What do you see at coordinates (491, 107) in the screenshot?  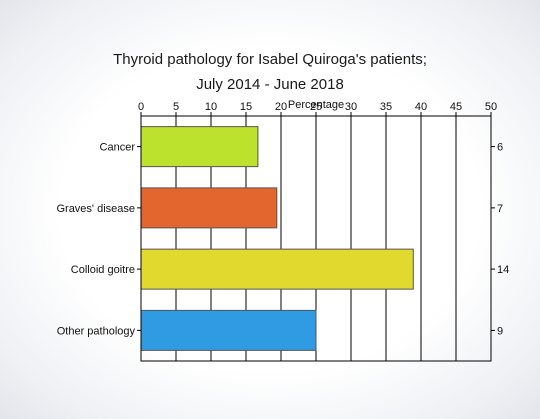 I see `x-tick-label: 50` at bounding box center [491, 107].